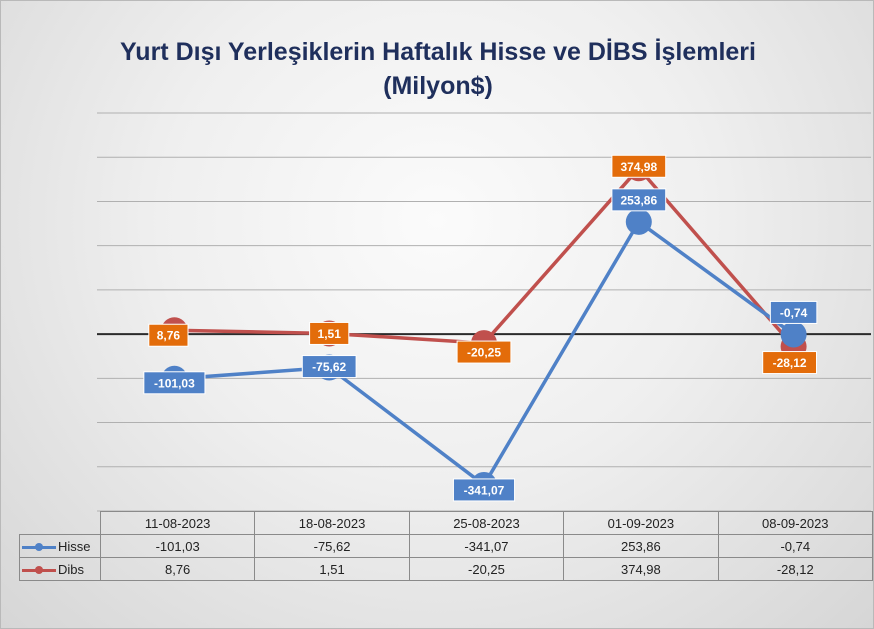  I want to click on legend-label-dibs: Dibs, so click(71, 569).